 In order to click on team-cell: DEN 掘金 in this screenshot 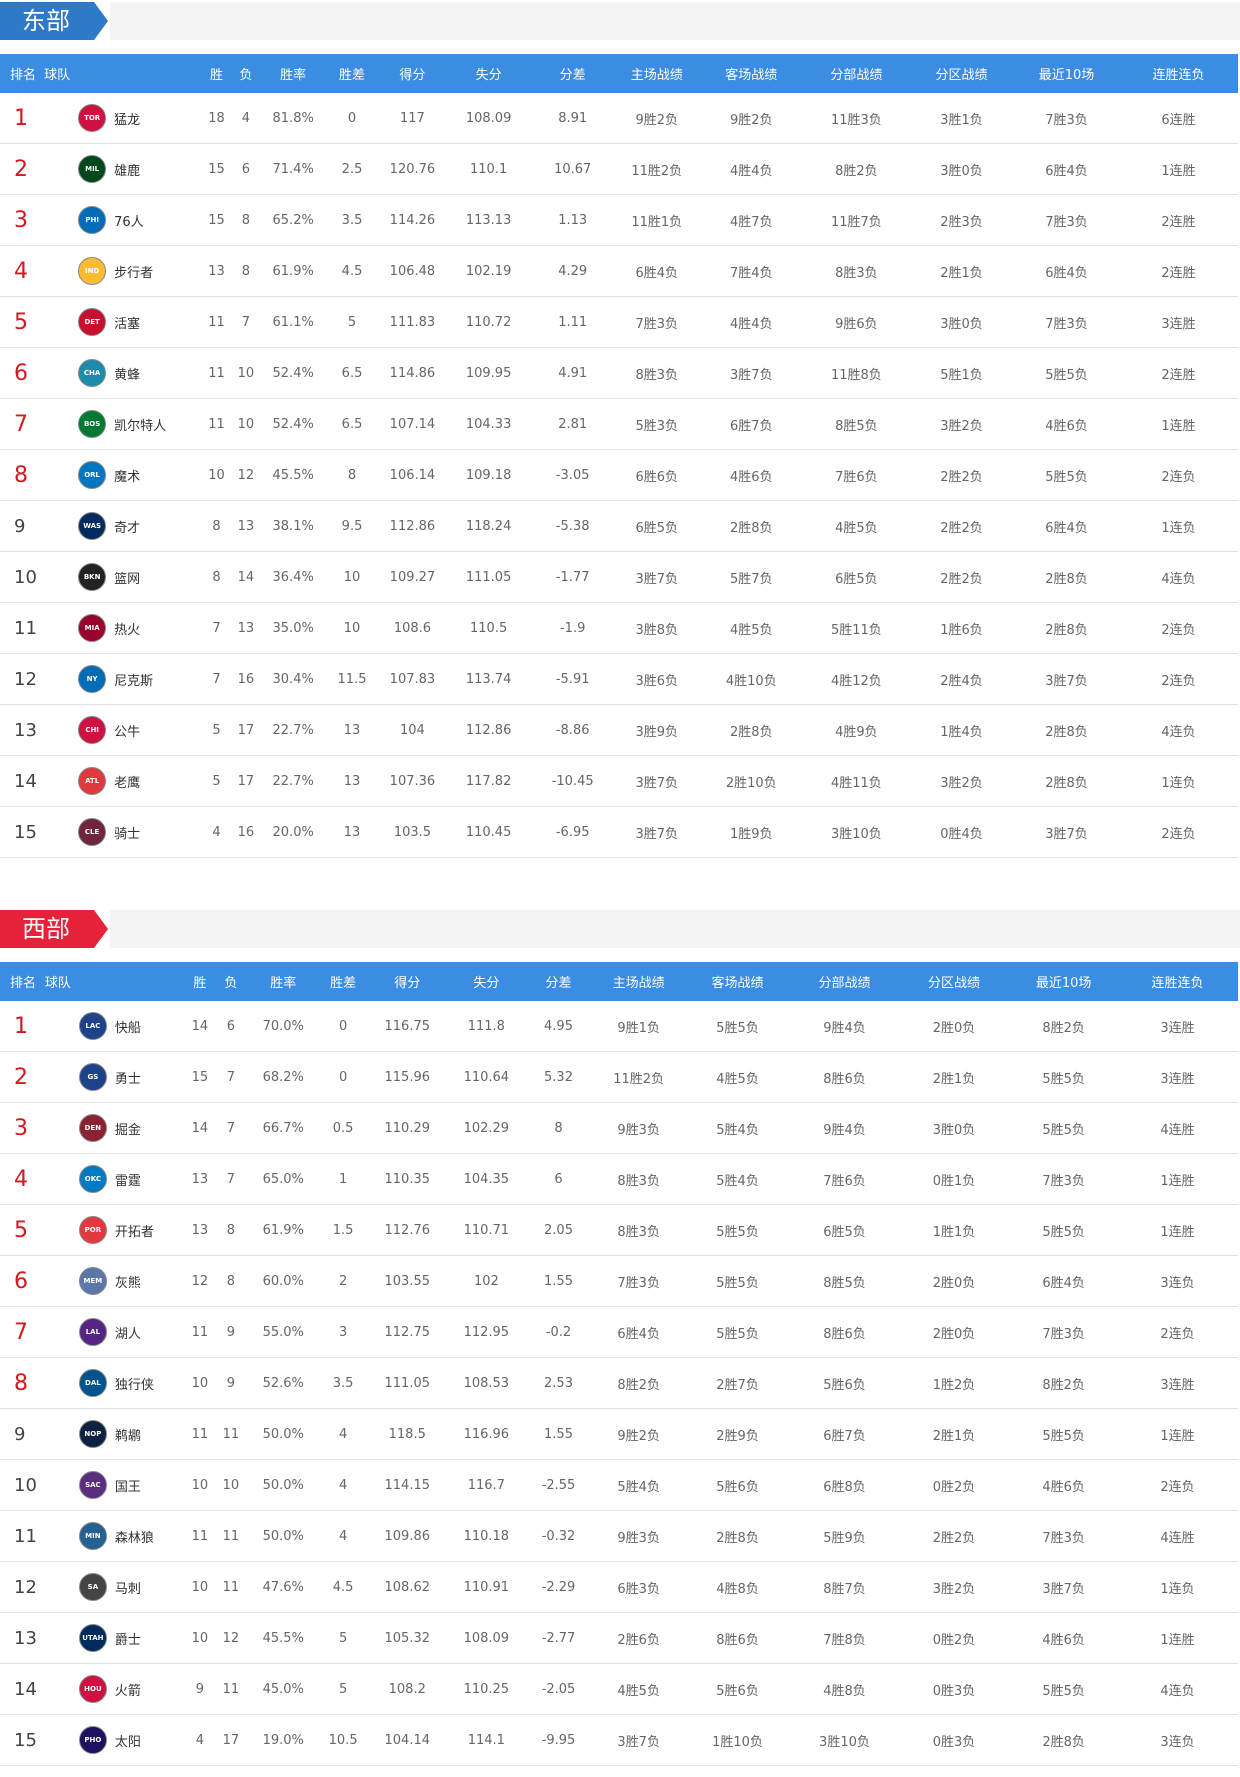, I will do `click(114, 1128)`.